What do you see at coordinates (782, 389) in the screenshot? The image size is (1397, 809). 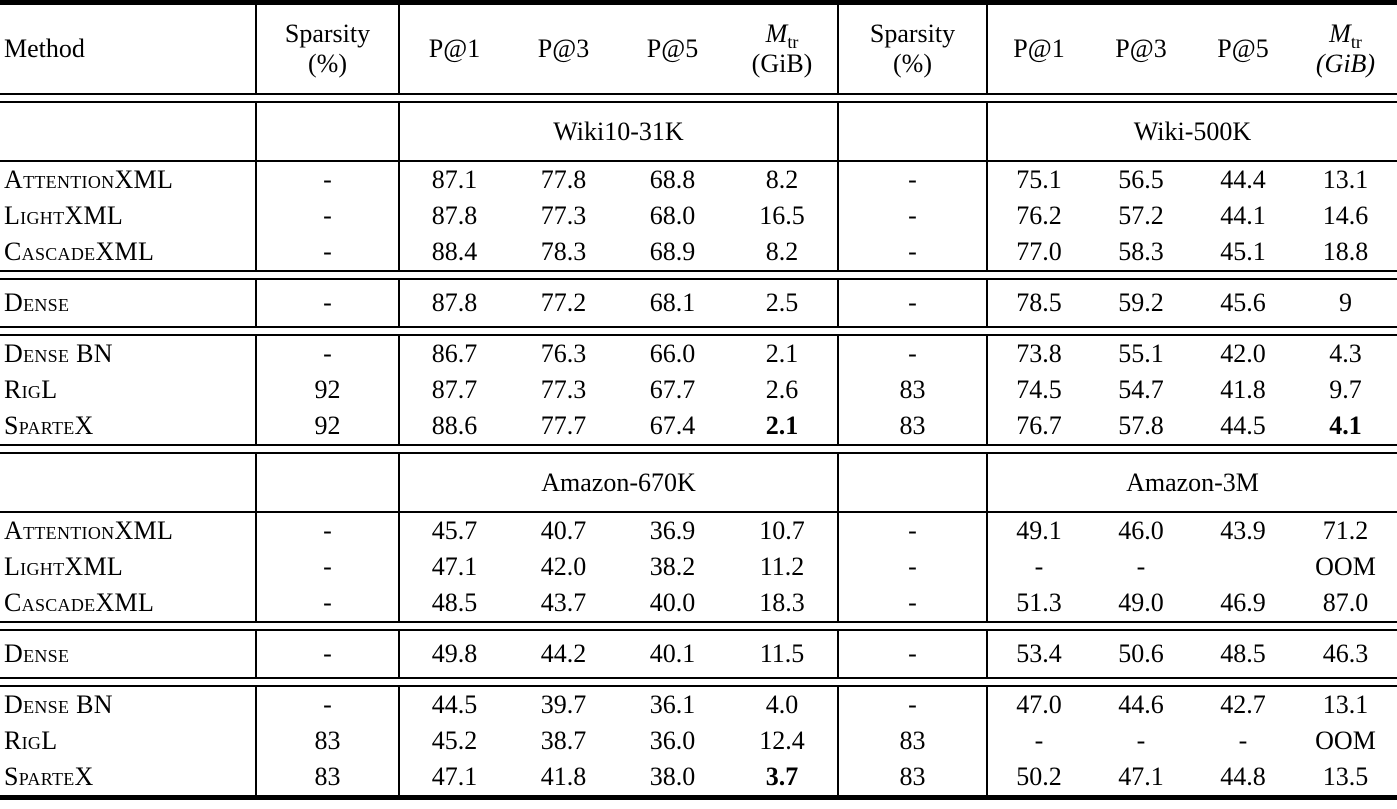 I see `value-cell: 2.6` at bounding box center [782, 389].